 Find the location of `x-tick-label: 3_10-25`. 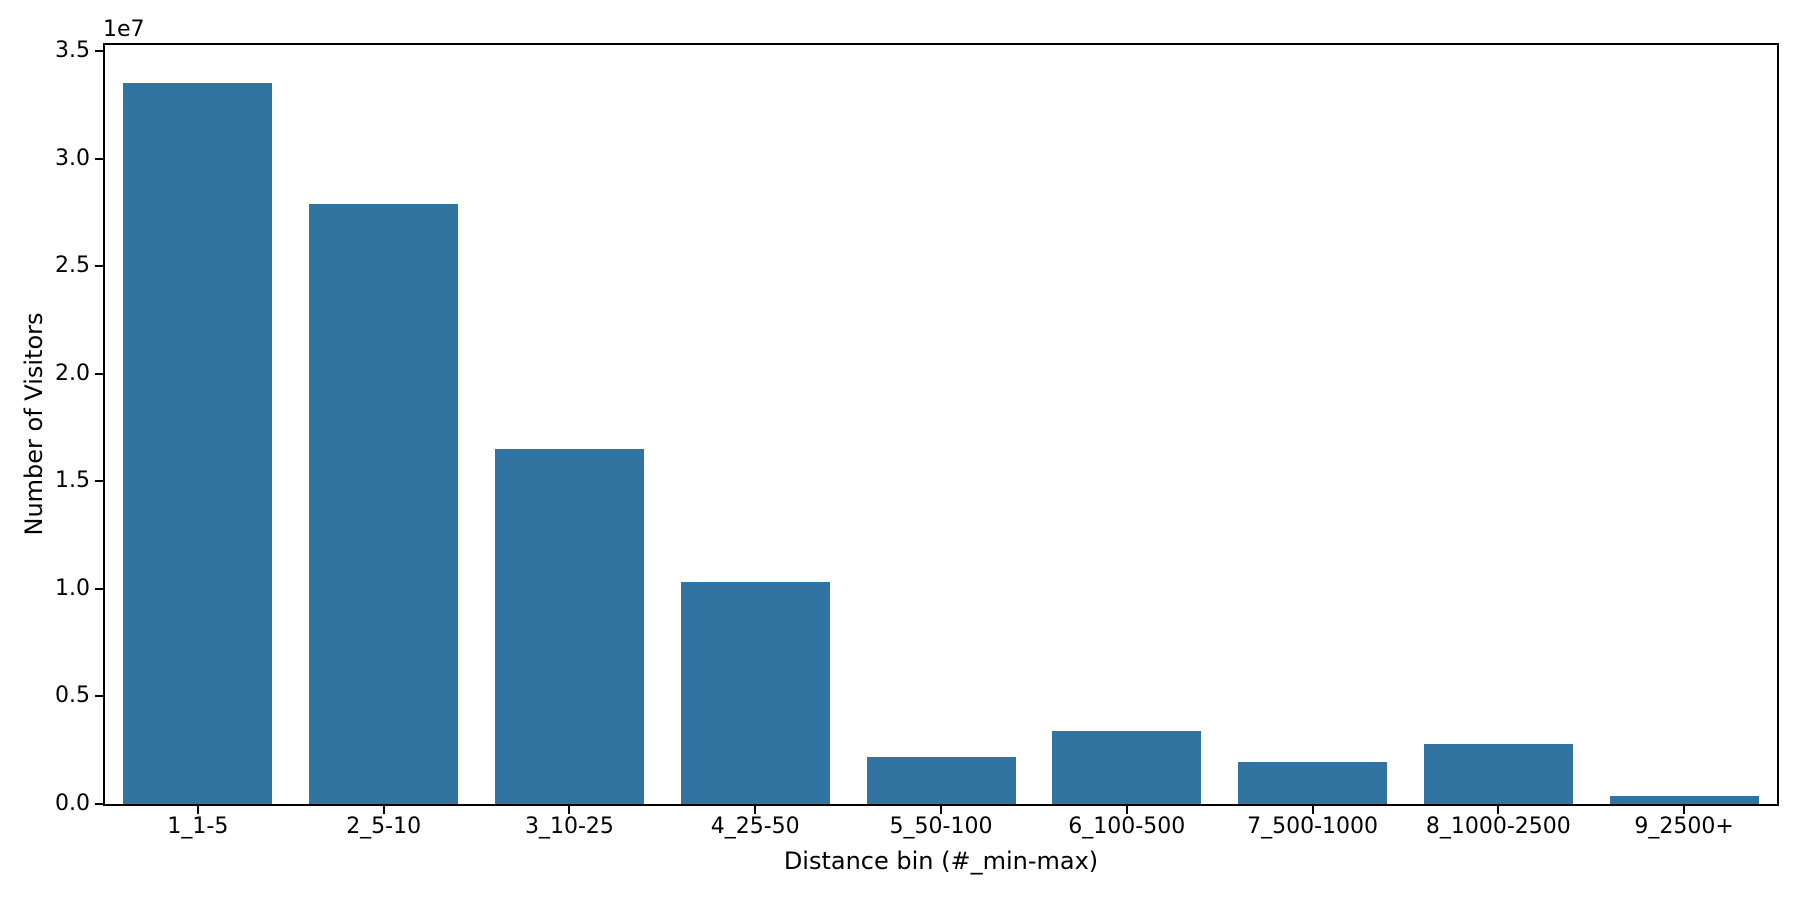

x-tick-label: 3_10-25 is located at coordinates (569, 826).